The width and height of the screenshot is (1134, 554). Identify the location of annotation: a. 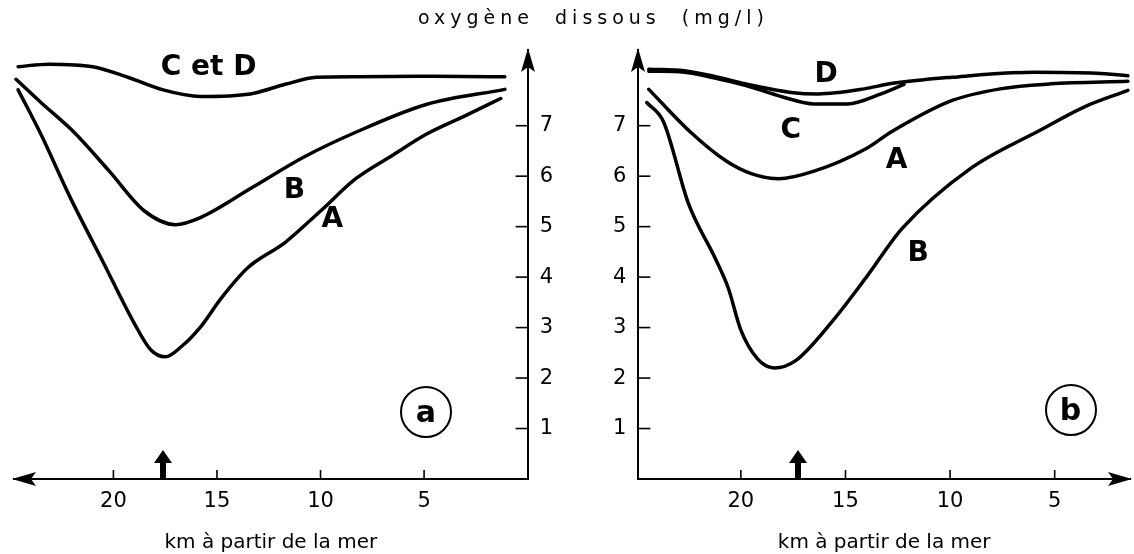
(426, 412).